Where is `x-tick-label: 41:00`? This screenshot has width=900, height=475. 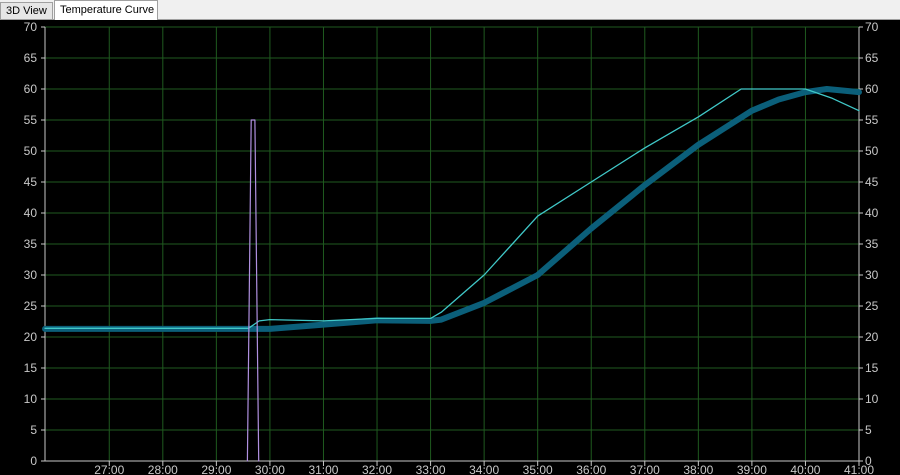
x-tick-label: 41:00 is located at coordinates (859, 469).